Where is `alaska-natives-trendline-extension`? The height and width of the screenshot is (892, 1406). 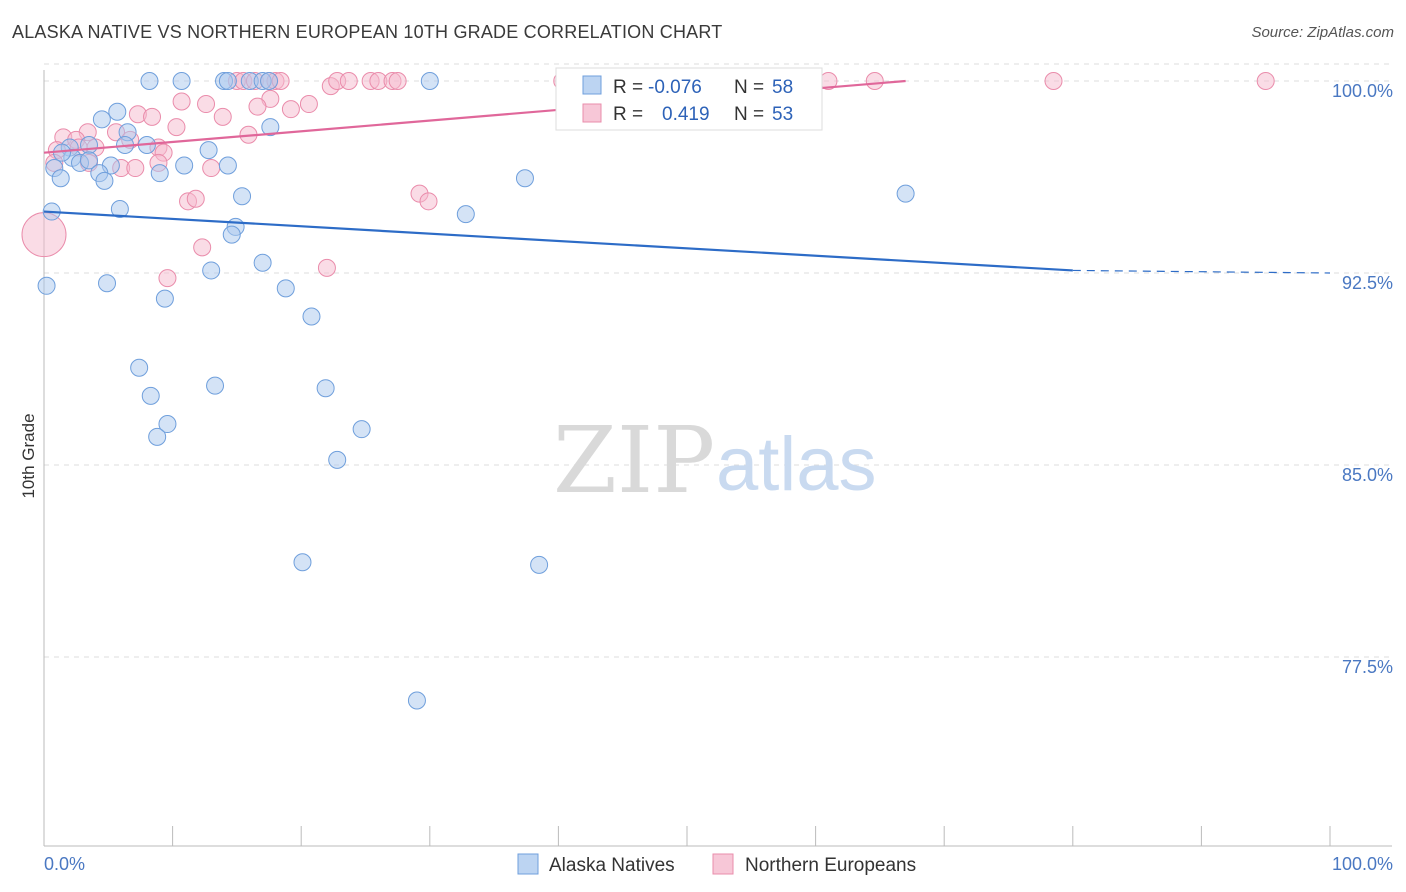
alaska-natives-trendline-extension is located at coordinates (1201, 271).